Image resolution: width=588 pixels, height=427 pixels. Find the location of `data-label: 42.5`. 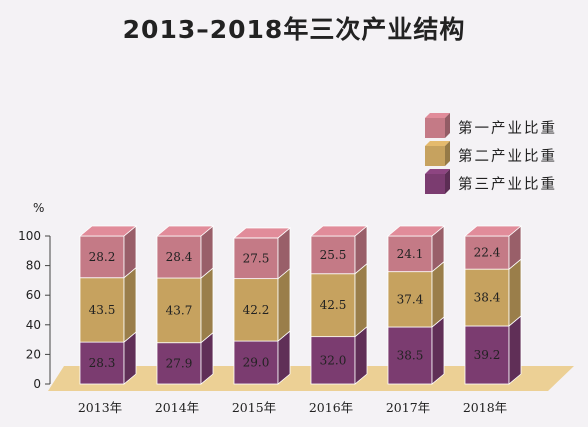

data-label: 42.5 is located at coordinates (333, 305).